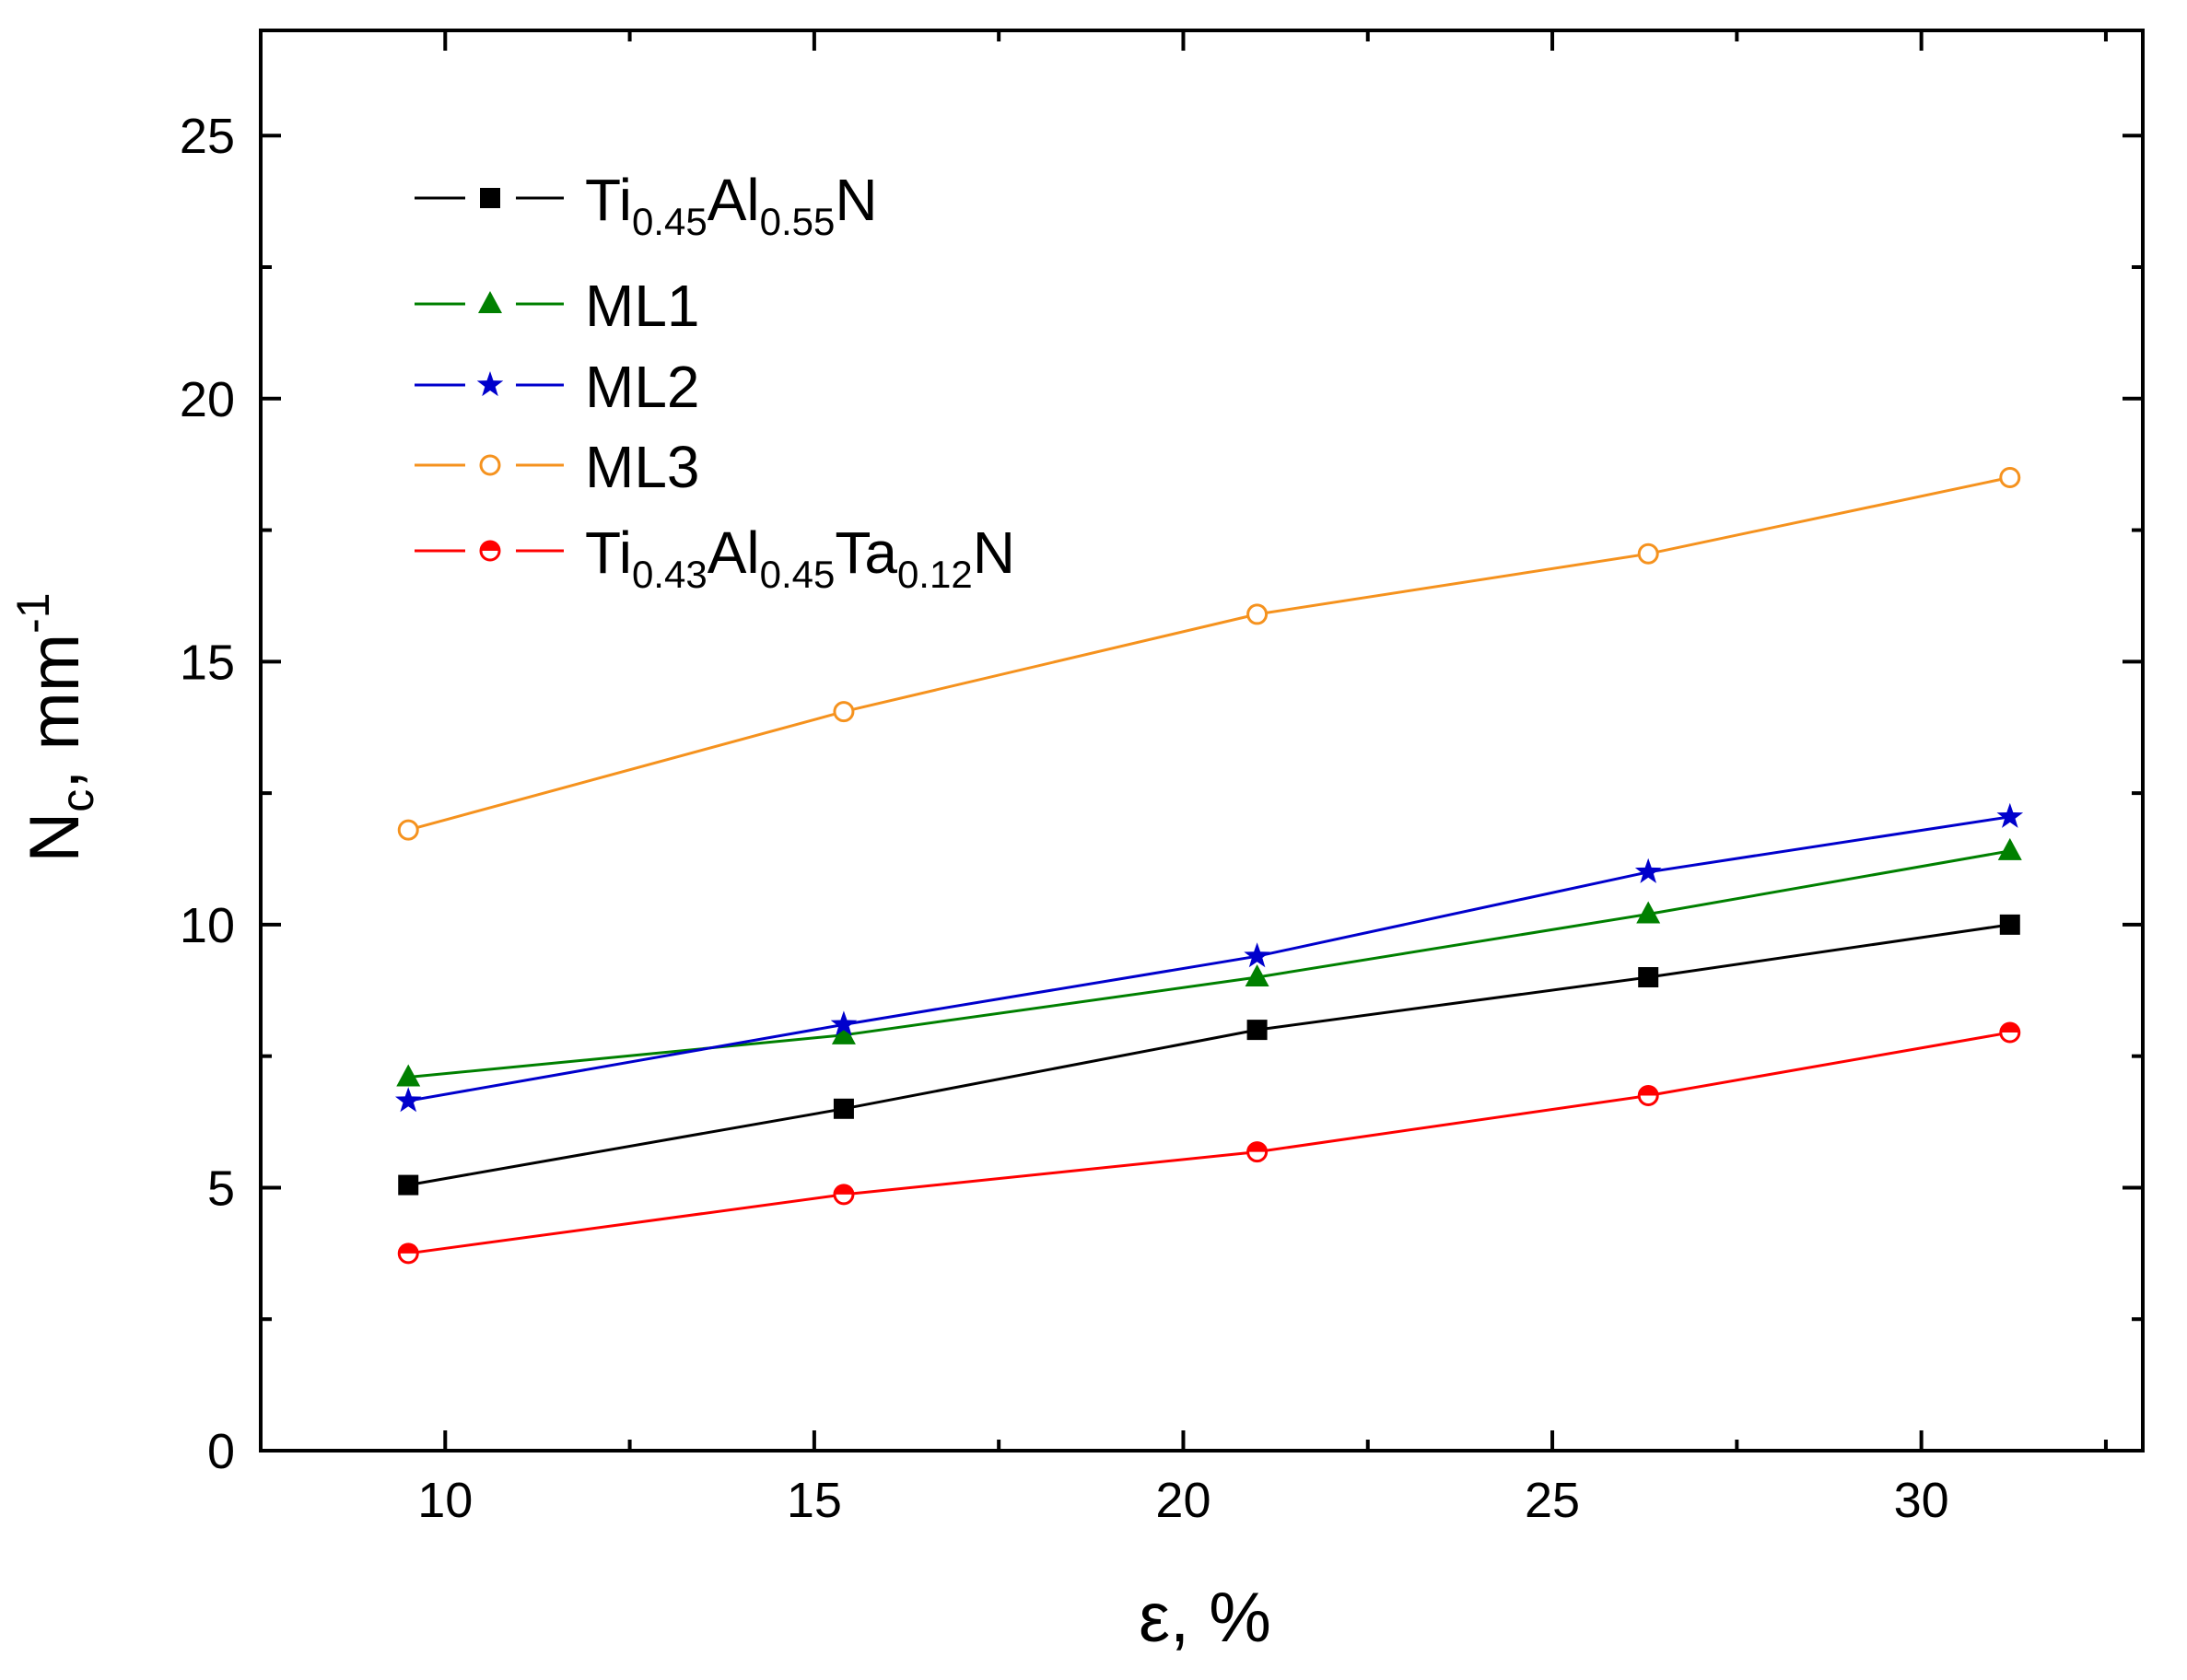  Describe the element at coordinates (642, 387) in the screenshot. I see `legend-label: ML2` at that location.